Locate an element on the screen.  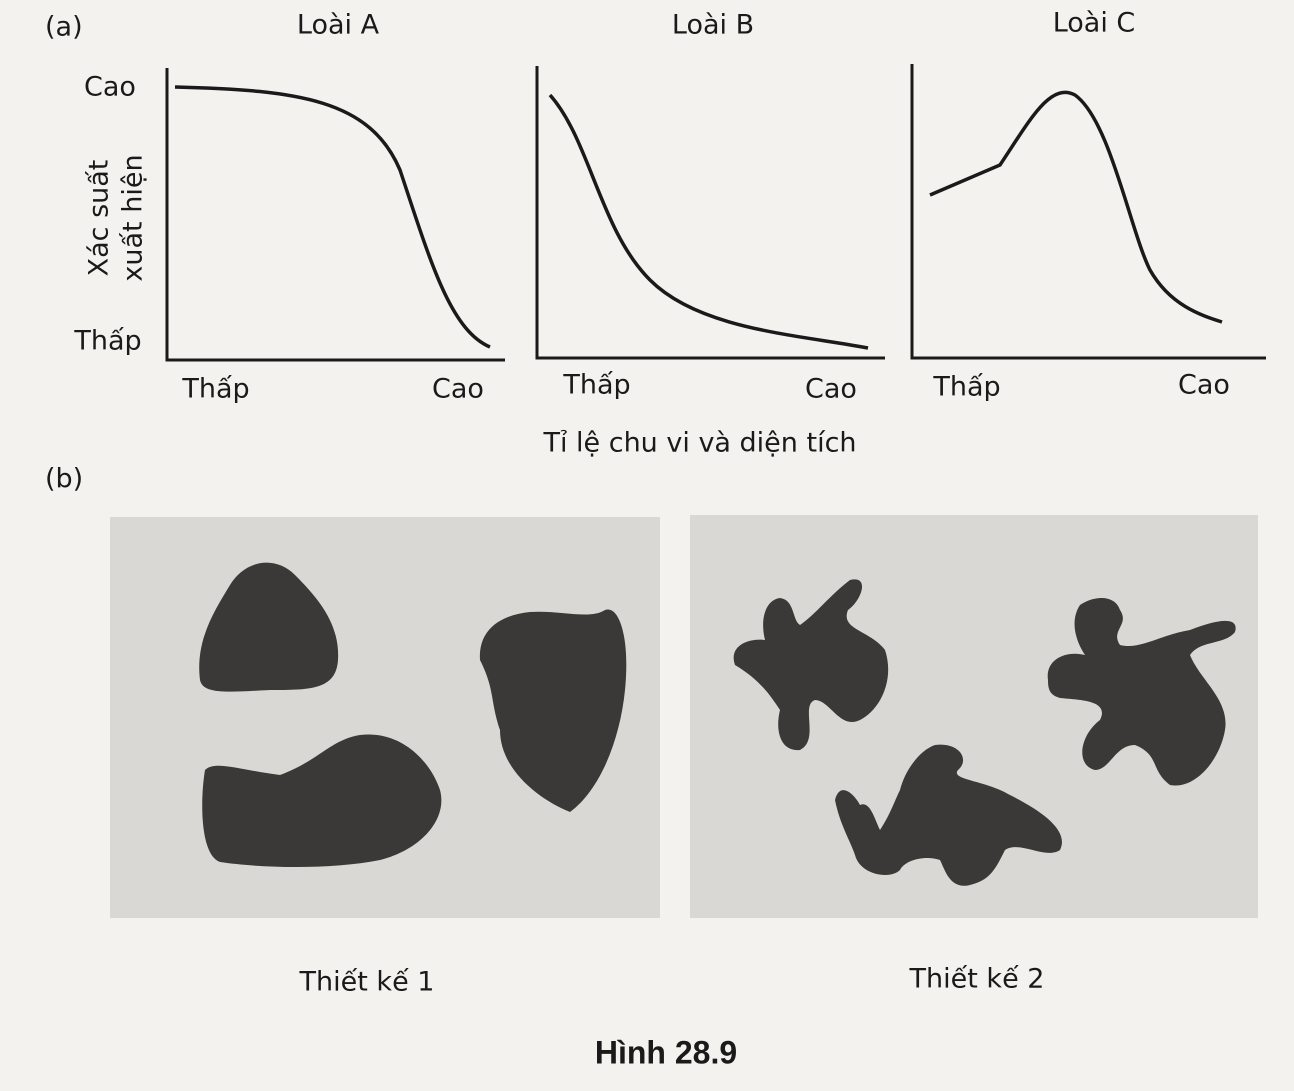
chart-title: Loài B is located at coordinates (713, 25).